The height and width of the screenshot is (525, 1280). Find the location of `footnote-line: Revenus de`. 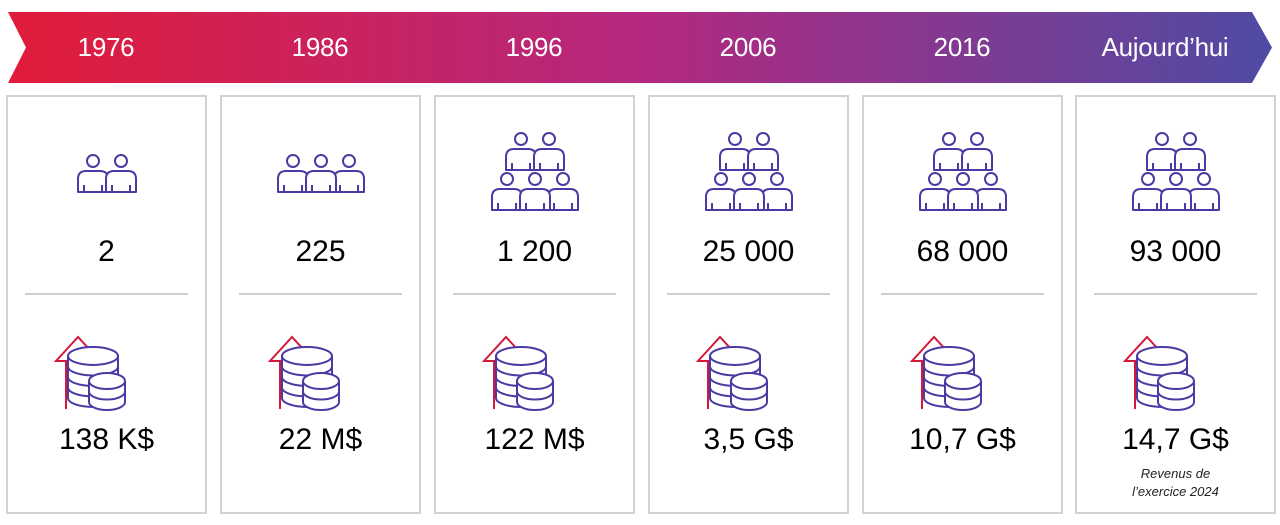

footnote-line: Revenus de is located at coordinates (1175, 473).